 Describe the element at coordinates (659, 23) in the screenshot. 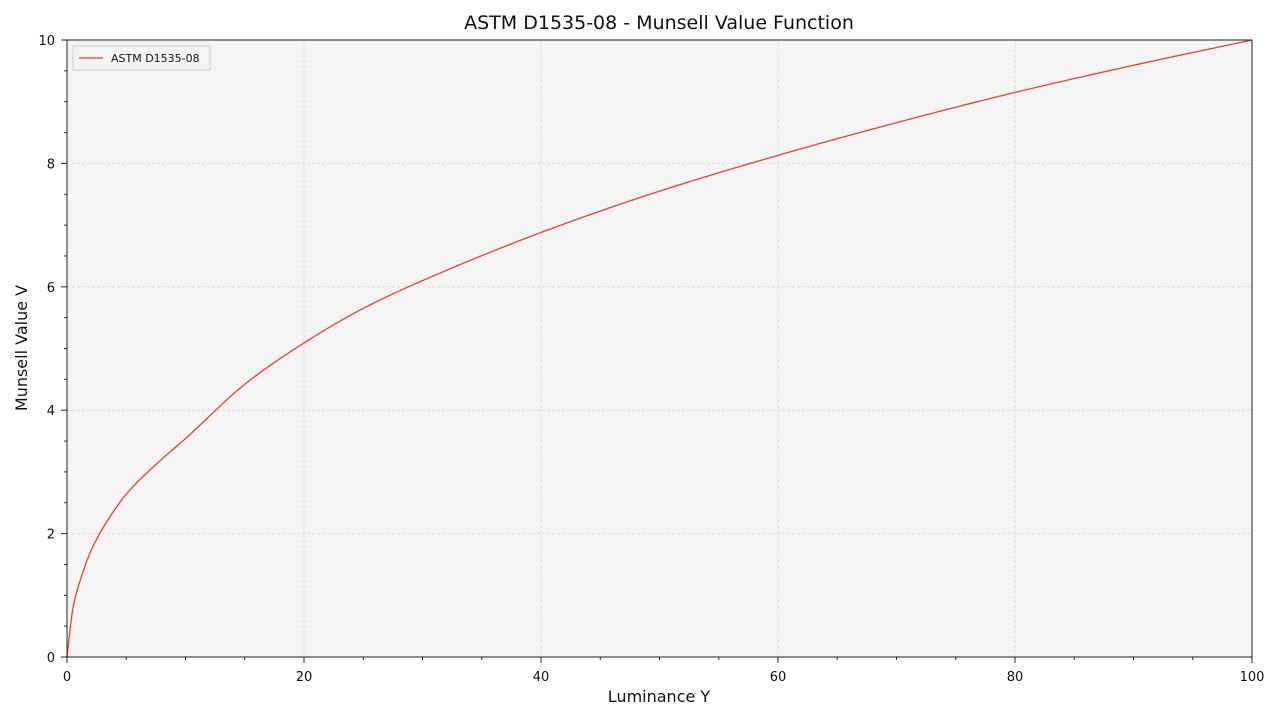

I see `chart-title: ASTM D1535-08 - Munsell Value Function` at that location.